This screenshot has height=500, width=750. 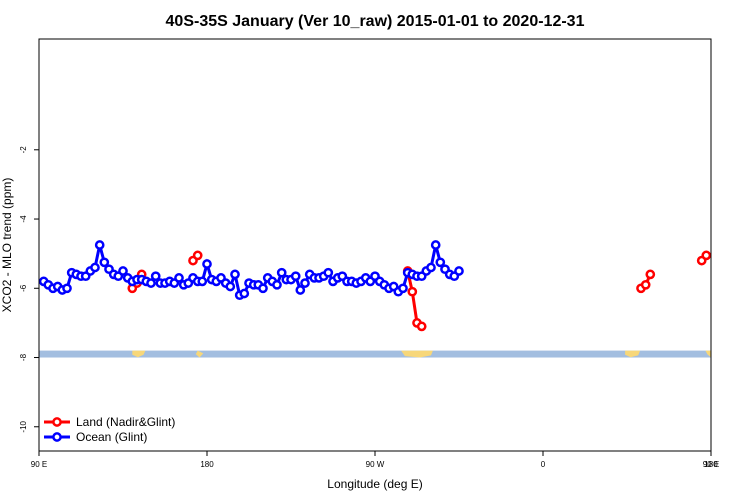 I want to click on ocean-band, so click(x=375, y=354).